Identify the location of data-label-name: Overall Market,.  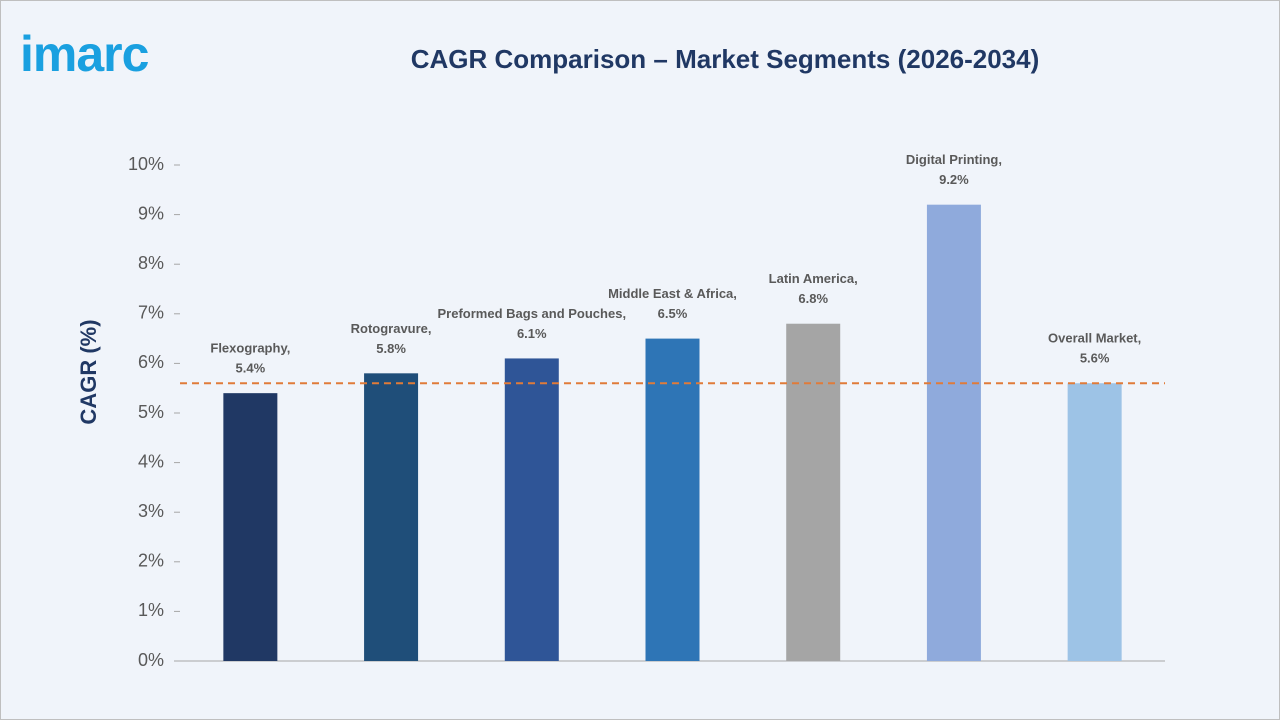
(1094, 338).